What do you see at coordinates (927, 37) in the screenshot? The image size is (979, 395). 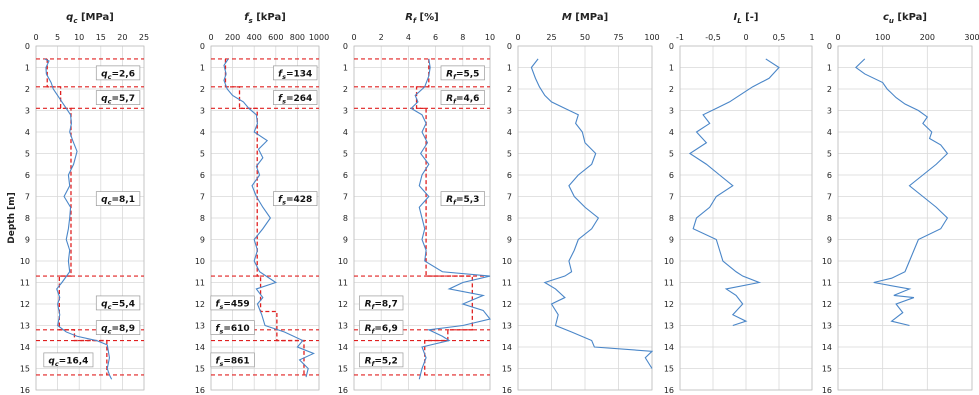 I see `x-tick-label: 200` at bounding box center [927, 37].